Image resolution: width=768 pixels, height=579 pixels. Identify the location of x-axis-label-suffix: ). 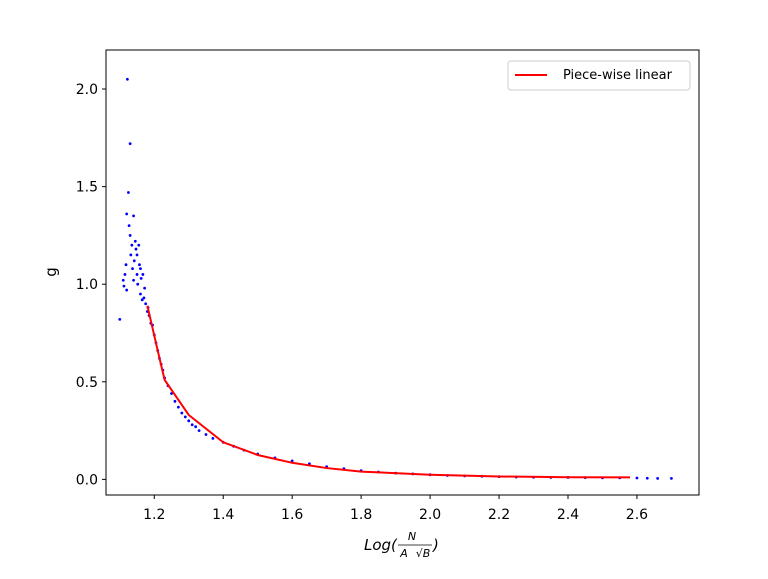
(435, 545).